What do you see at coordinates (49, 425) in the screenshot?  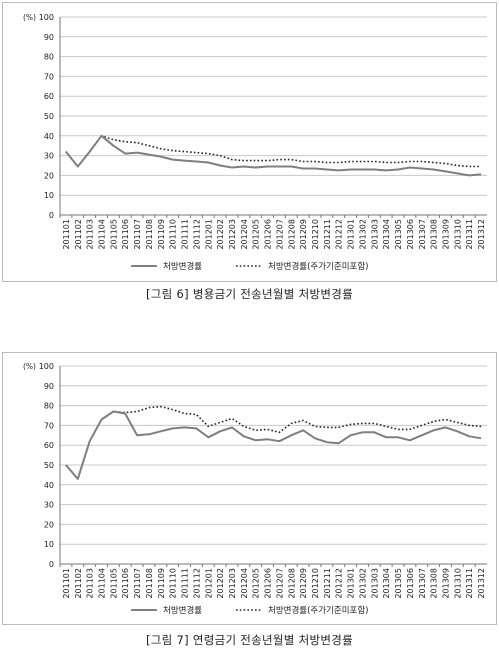 I see `y-tick-label: 70` at bounding box center [49, 425].